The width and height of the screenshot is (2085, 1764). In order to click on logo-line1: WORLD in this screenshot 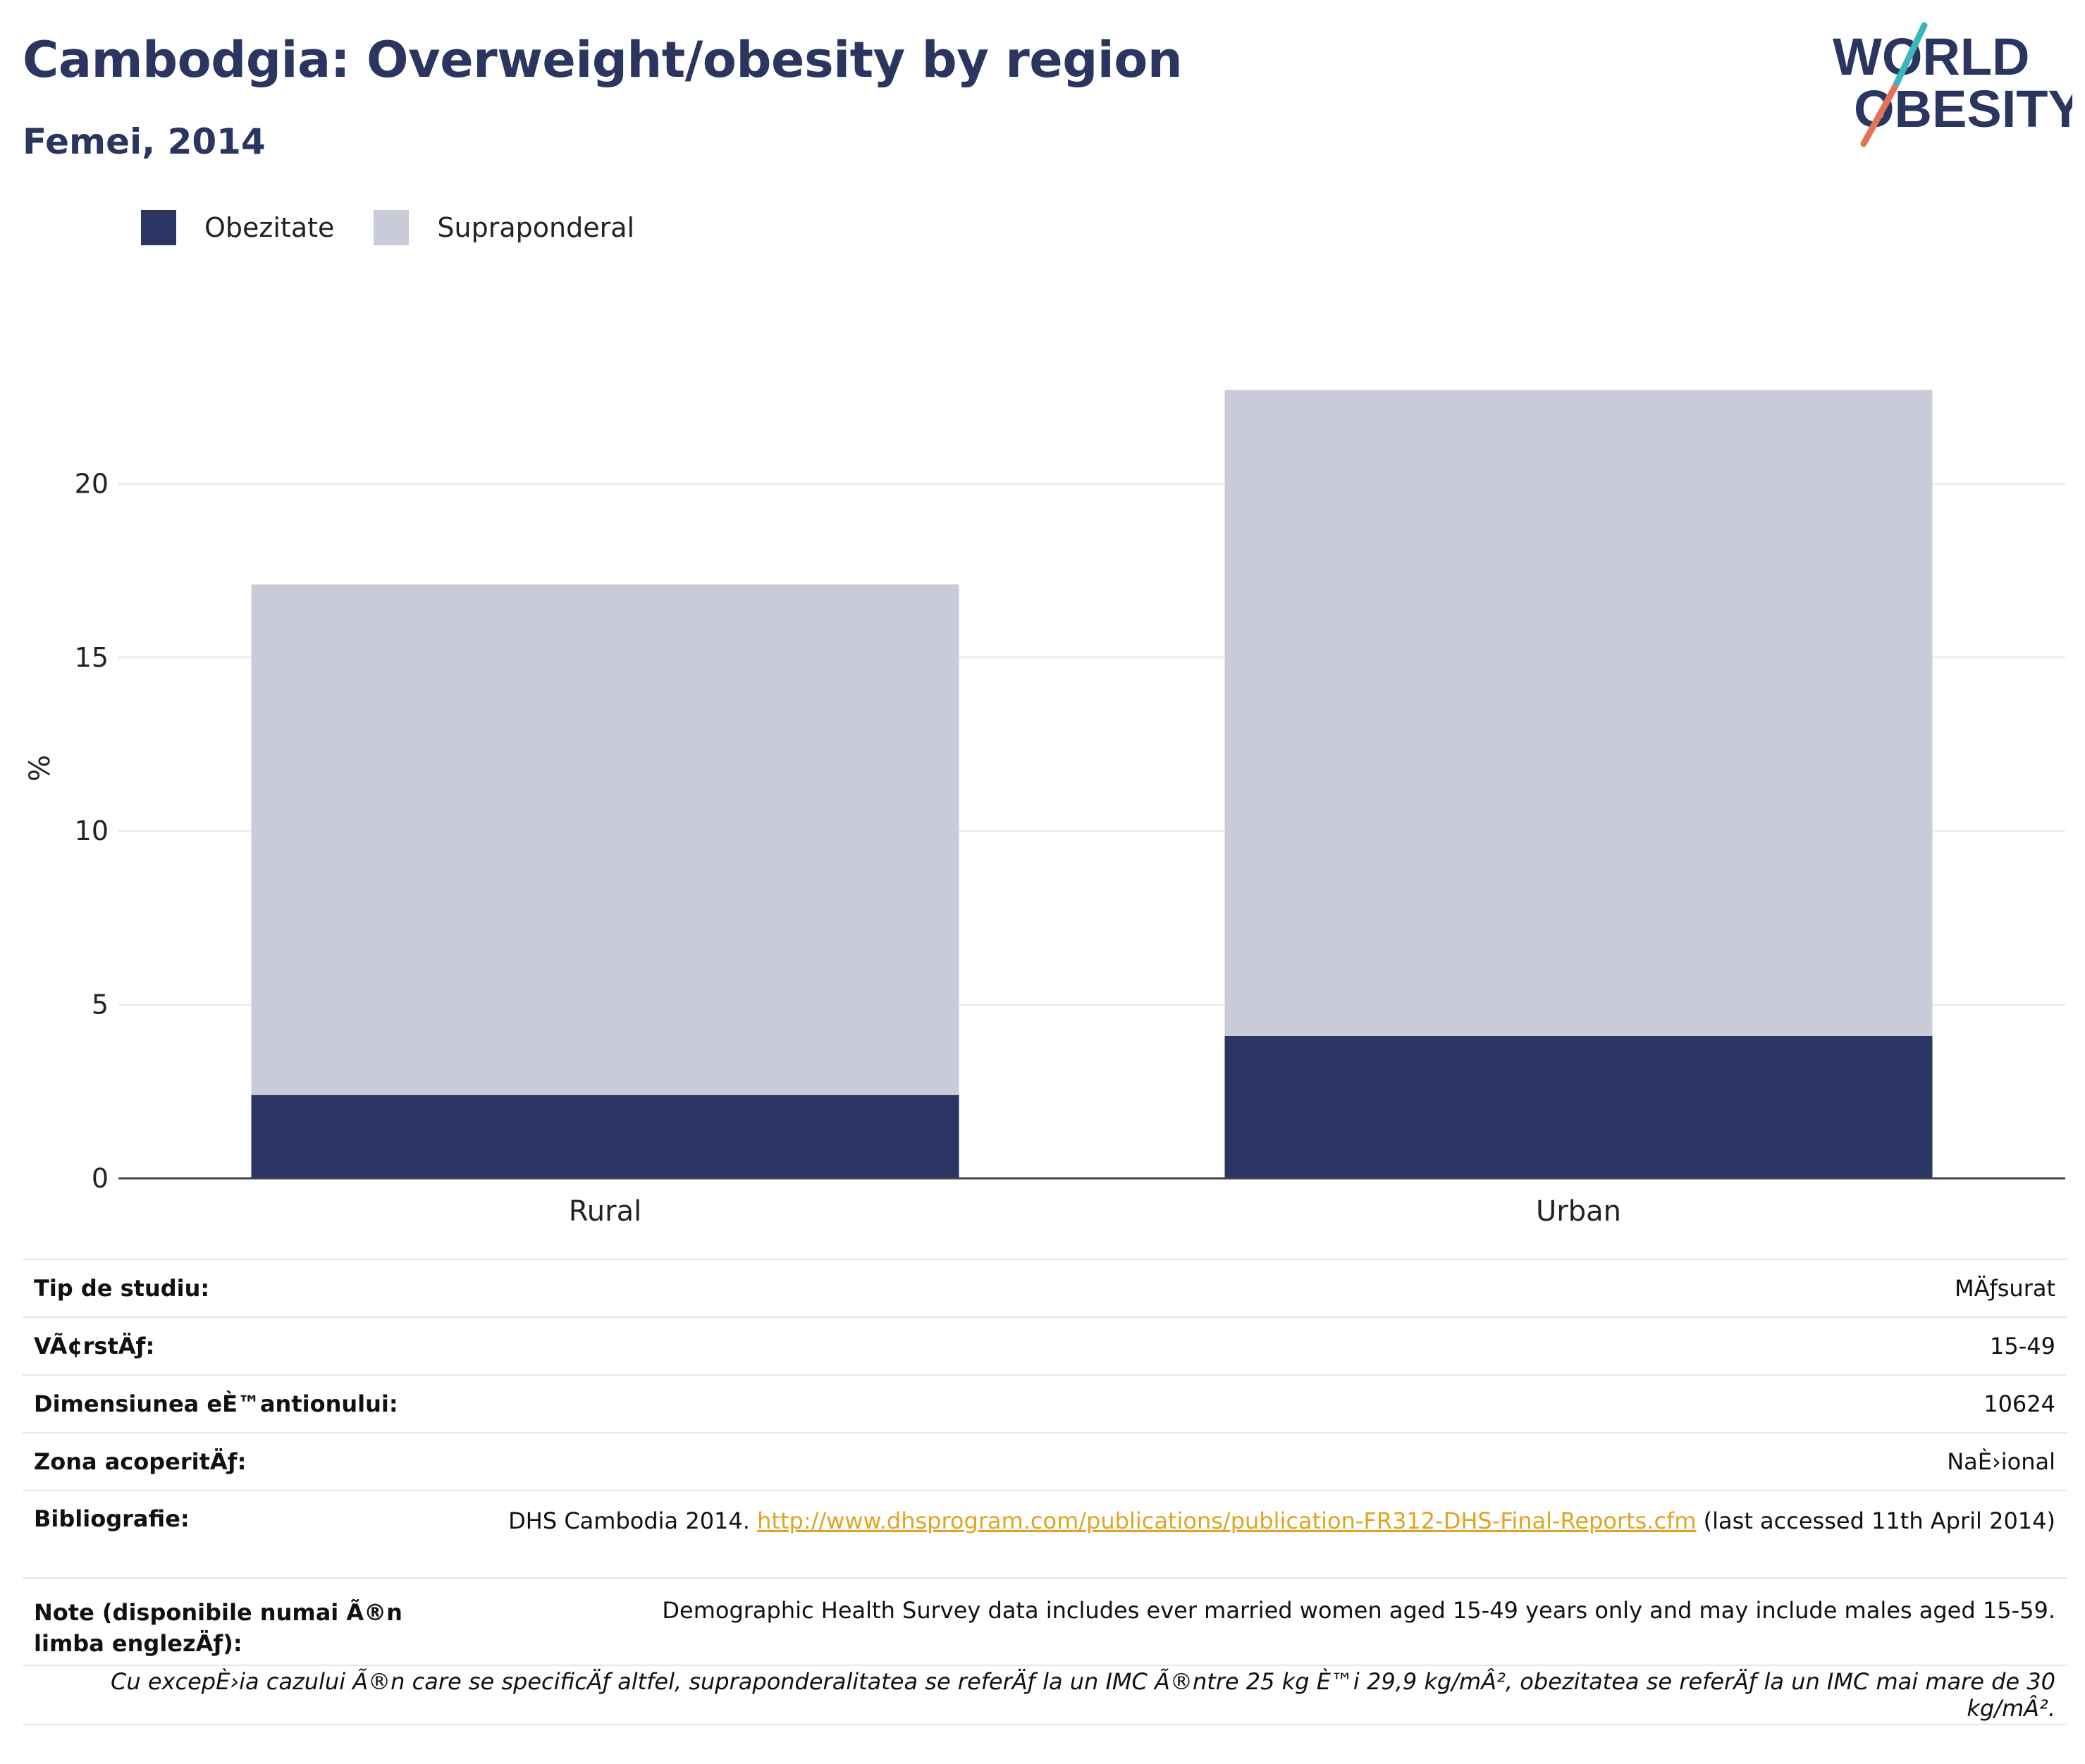, I will do `click(1931, 56)`.